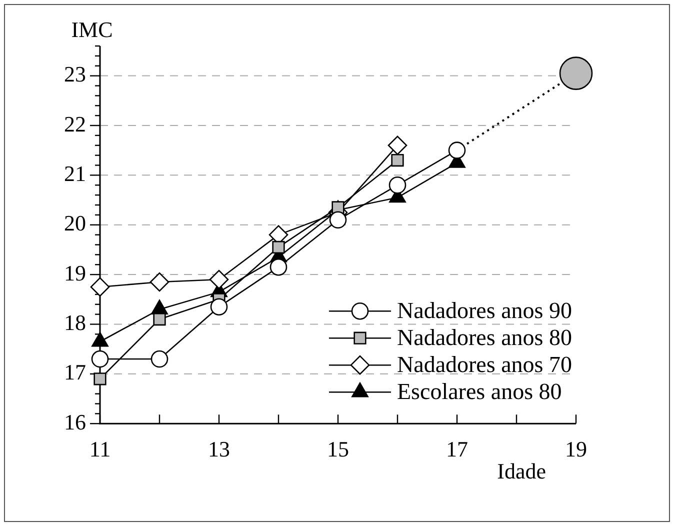  Describe the element at coordinates (75, 123) in the screenshot. I see `y-tick-label: 22` at that location.